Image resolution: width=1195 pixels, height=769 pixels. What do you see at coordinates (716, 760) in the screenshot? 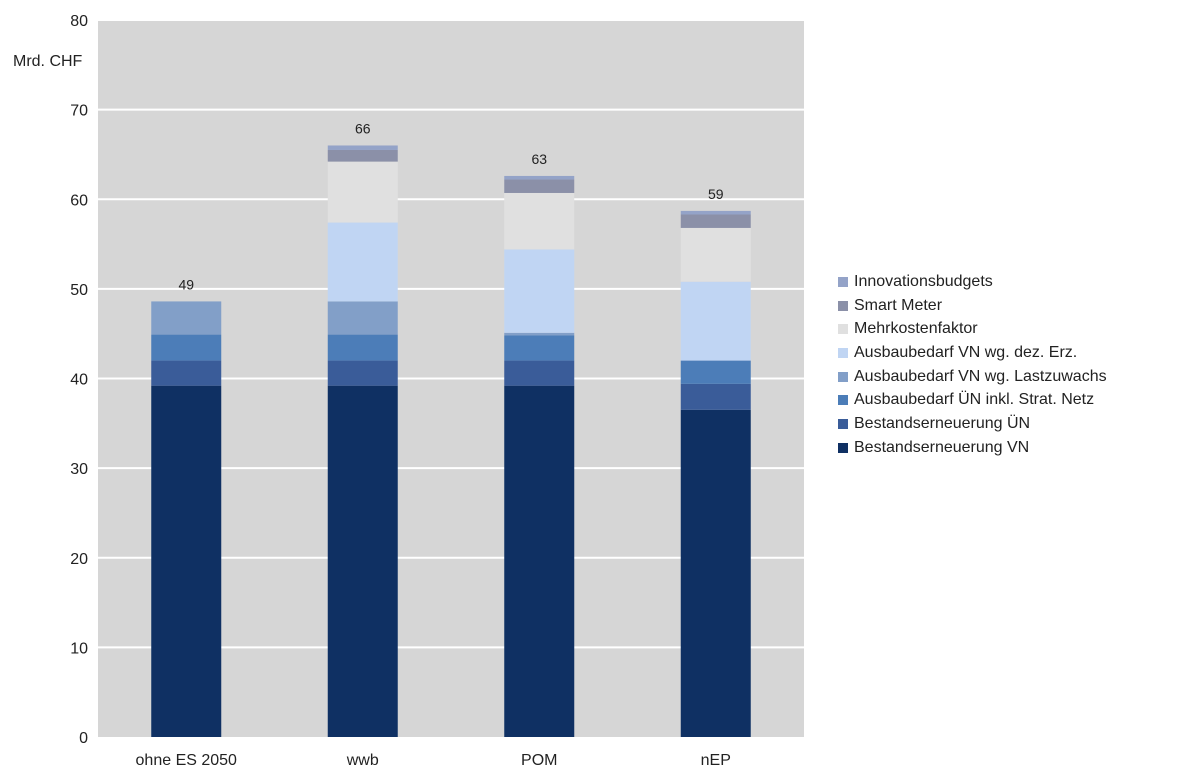
I see `x-tick-label: nEP` at bounding box center [716, 760].